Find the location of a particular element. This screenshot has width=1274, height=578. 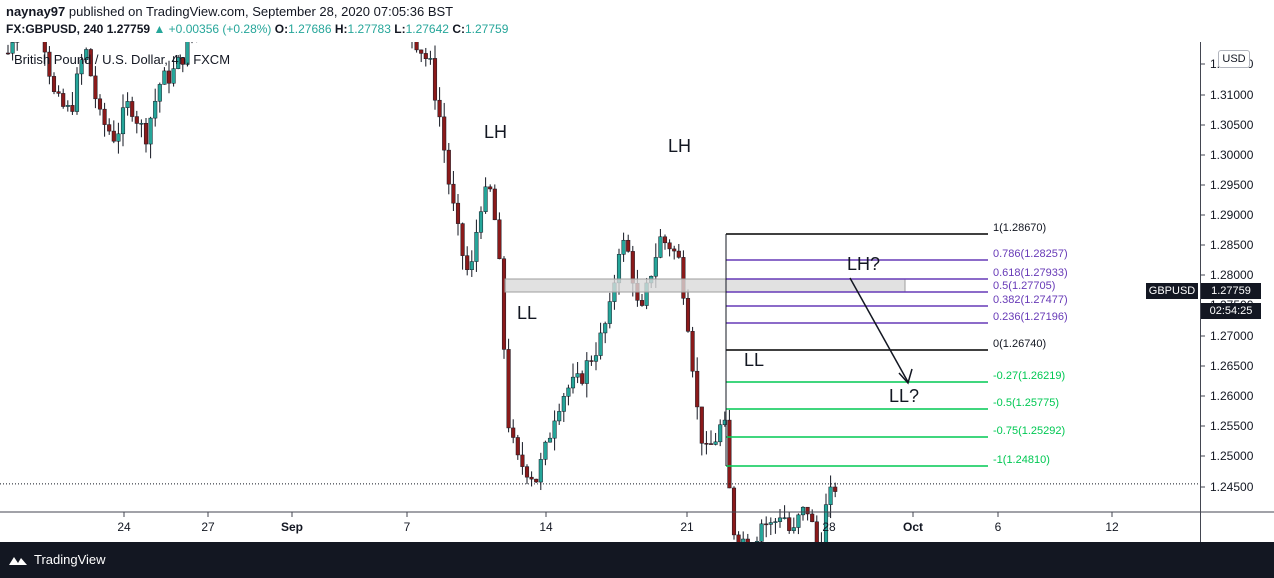

last-price: 1.27759 is located at coordinates (128, 29).